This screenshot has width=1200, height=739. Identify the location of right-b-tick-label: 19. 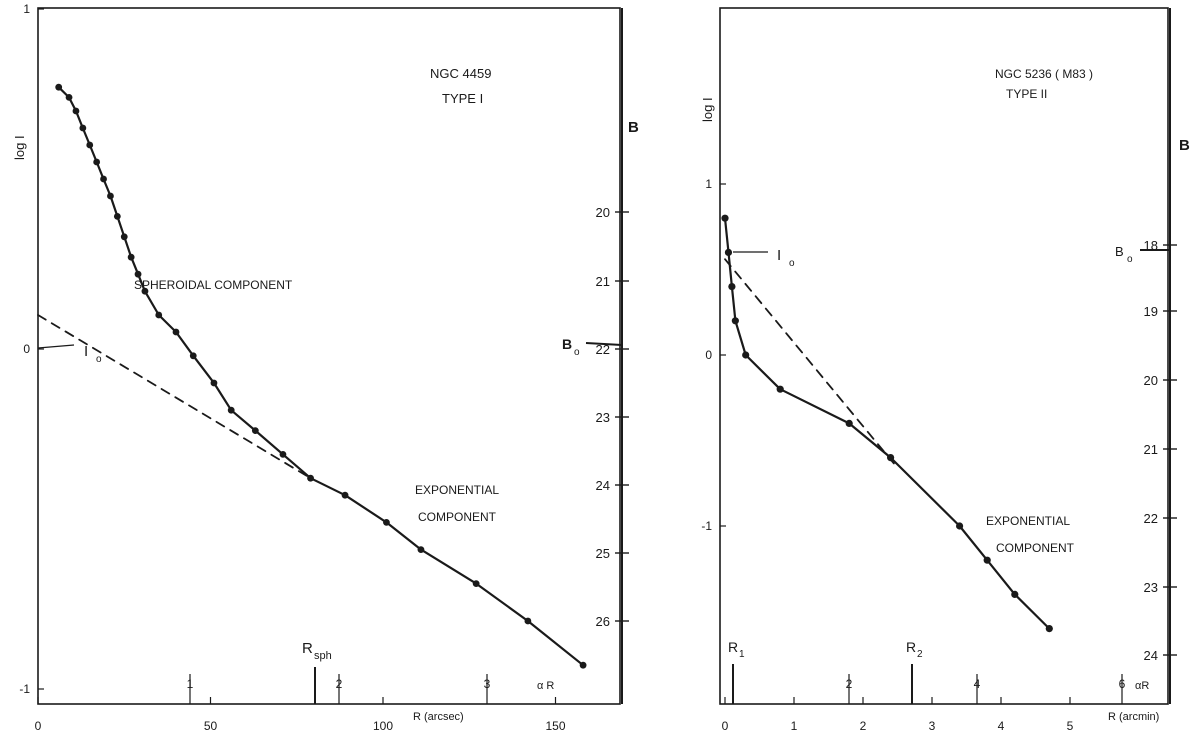
(1151, 311).